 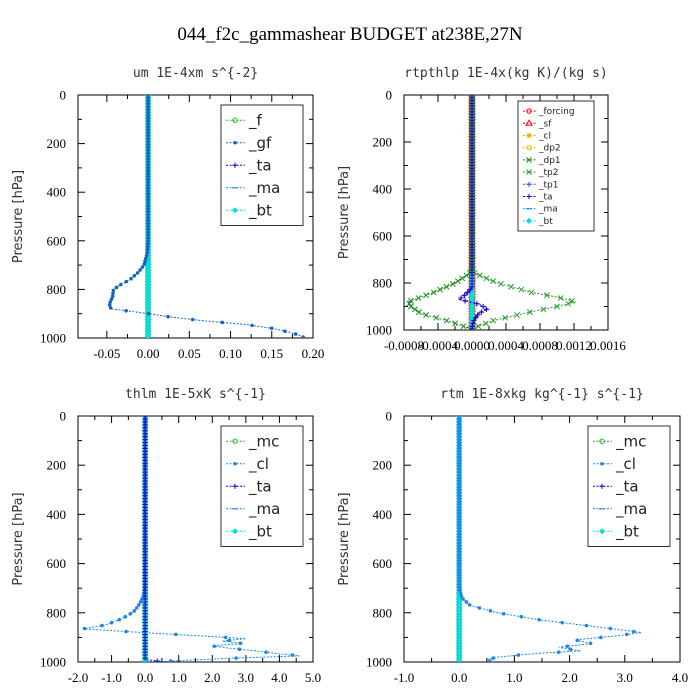 What do you see at coordinates (148, 336) in the screenshot?
I see `series-bt-point` at bounding box center [148, 336].